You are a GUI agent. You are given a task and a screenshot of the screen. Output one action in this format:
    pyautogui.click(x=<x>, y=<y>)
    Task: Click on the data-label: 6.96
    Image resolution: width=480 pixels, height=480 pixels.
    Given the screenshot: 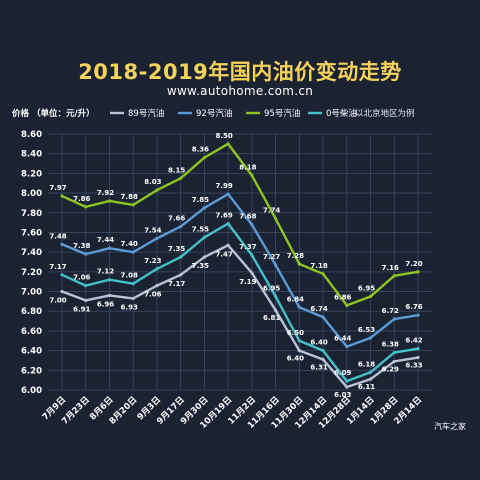 What is the action you would take?
    pyautogui.click(x=105, y=304)
    